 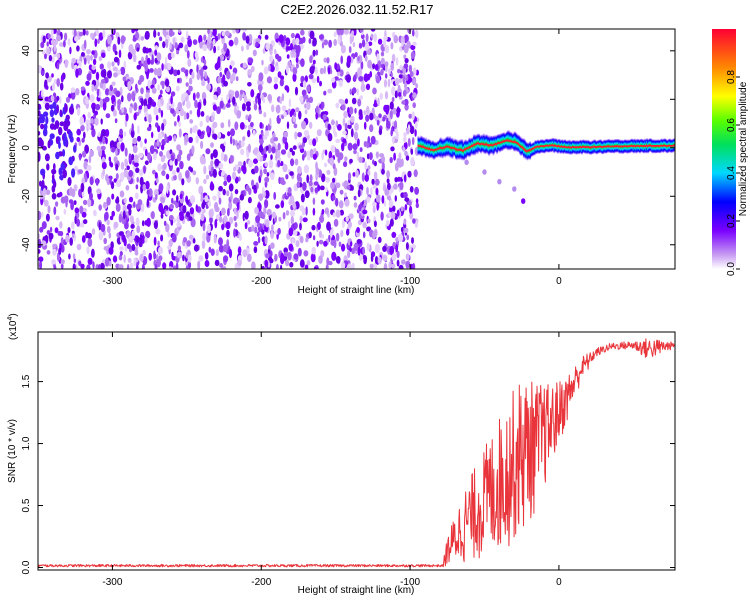 What do you see at coordinates (731, 125) in the screenshot?
I see `colorbar-tick-label: 0.6` at bounding box center [731, 125].